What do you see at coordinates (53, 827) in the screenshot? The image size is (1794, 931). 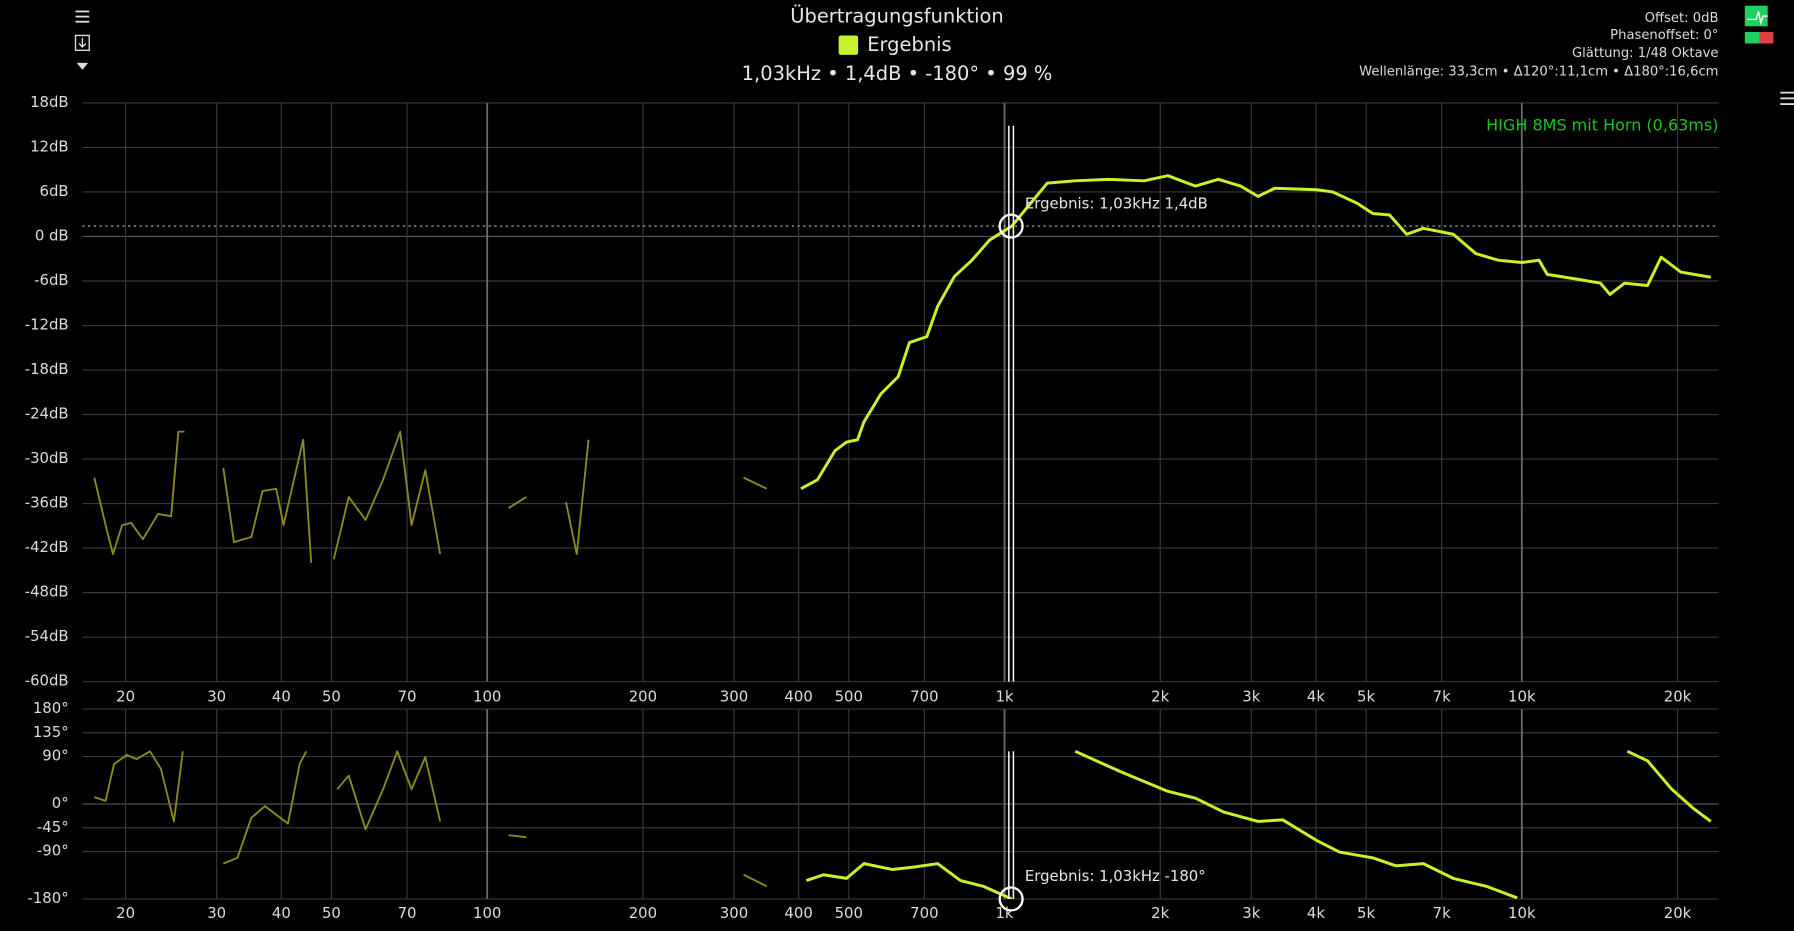 I see `y-tick-label: -45°` at bounding box center [53, 827].